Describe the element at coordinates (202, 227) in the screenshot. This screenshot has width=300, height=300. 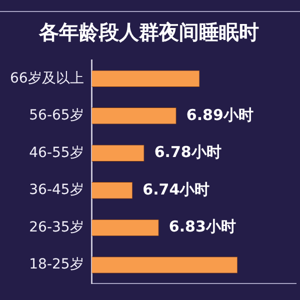
I see `data-label: 6.83小时` at that location.